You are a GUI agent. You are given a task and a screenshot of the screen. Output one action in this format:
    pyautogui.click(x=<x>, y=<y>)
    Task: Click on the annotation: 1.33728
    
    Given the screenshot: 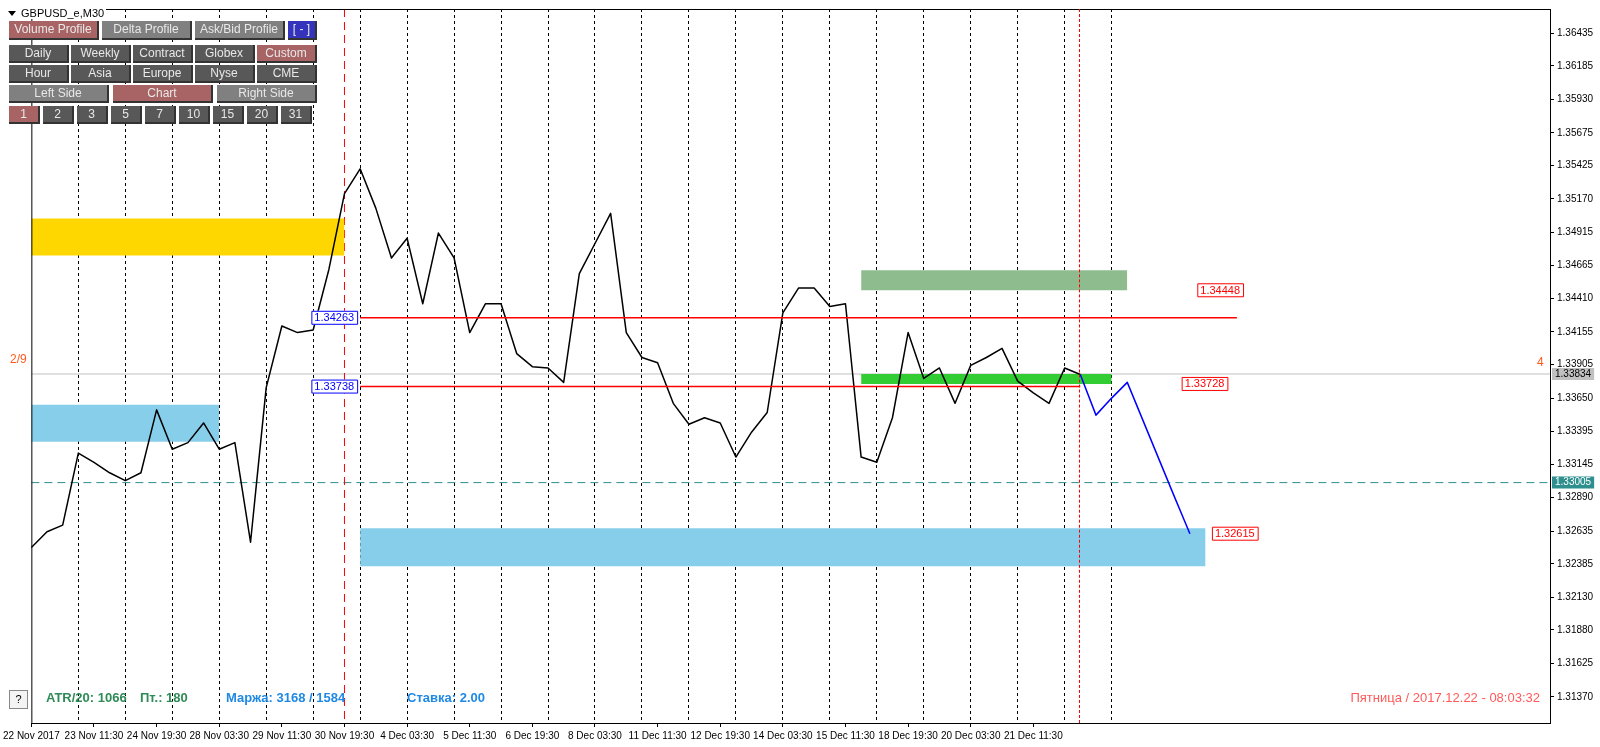 What is the action you would take?
    pyautogui.click(x=1204, y=383)
    